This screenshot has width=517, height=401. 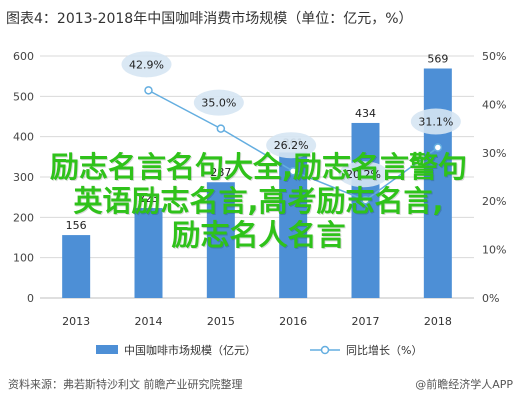 What do you see at coordinates (494, 56) in the screenshot?
I see `y-tick-right: 50%` at bounding box center [494, 56].